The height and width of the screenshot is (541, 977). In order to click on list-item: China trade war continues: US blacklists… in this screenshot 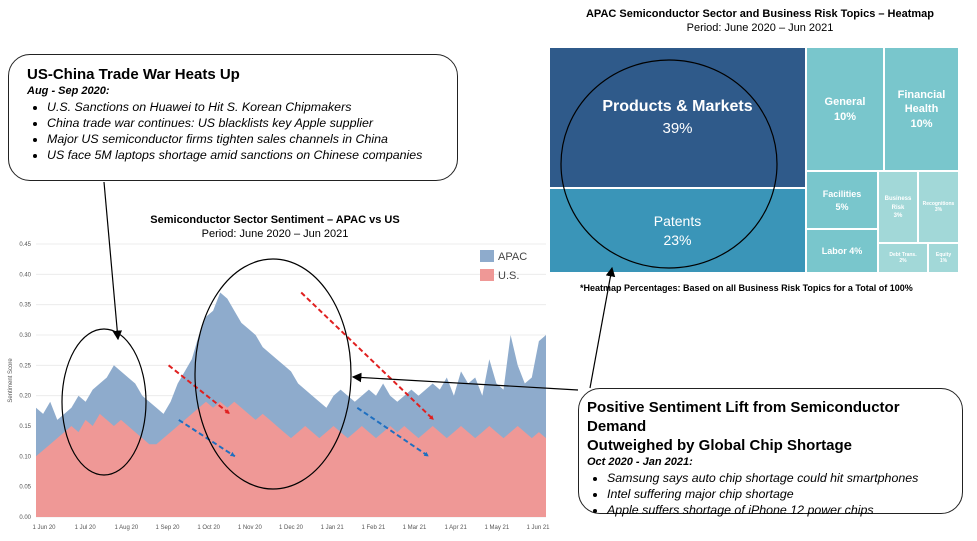, I will do `click(246, 123)`.